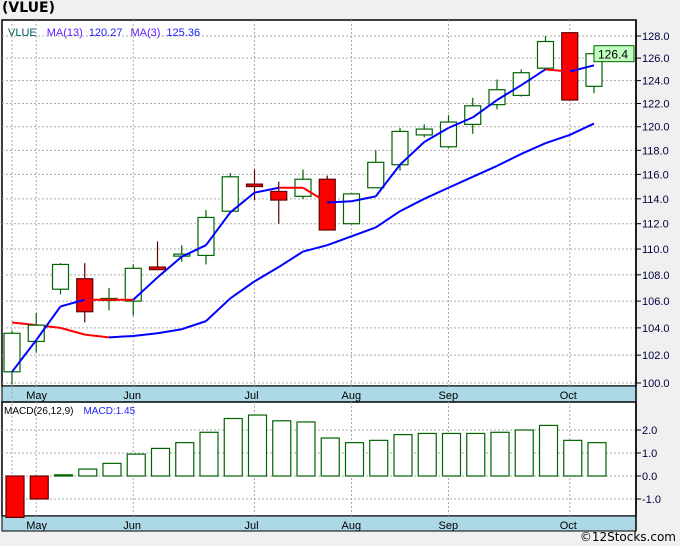 The image size is (680, 546). Describe the element at coordinates (319, 523) in the screenshot. I see `x-axis-band-bottom` at that location.